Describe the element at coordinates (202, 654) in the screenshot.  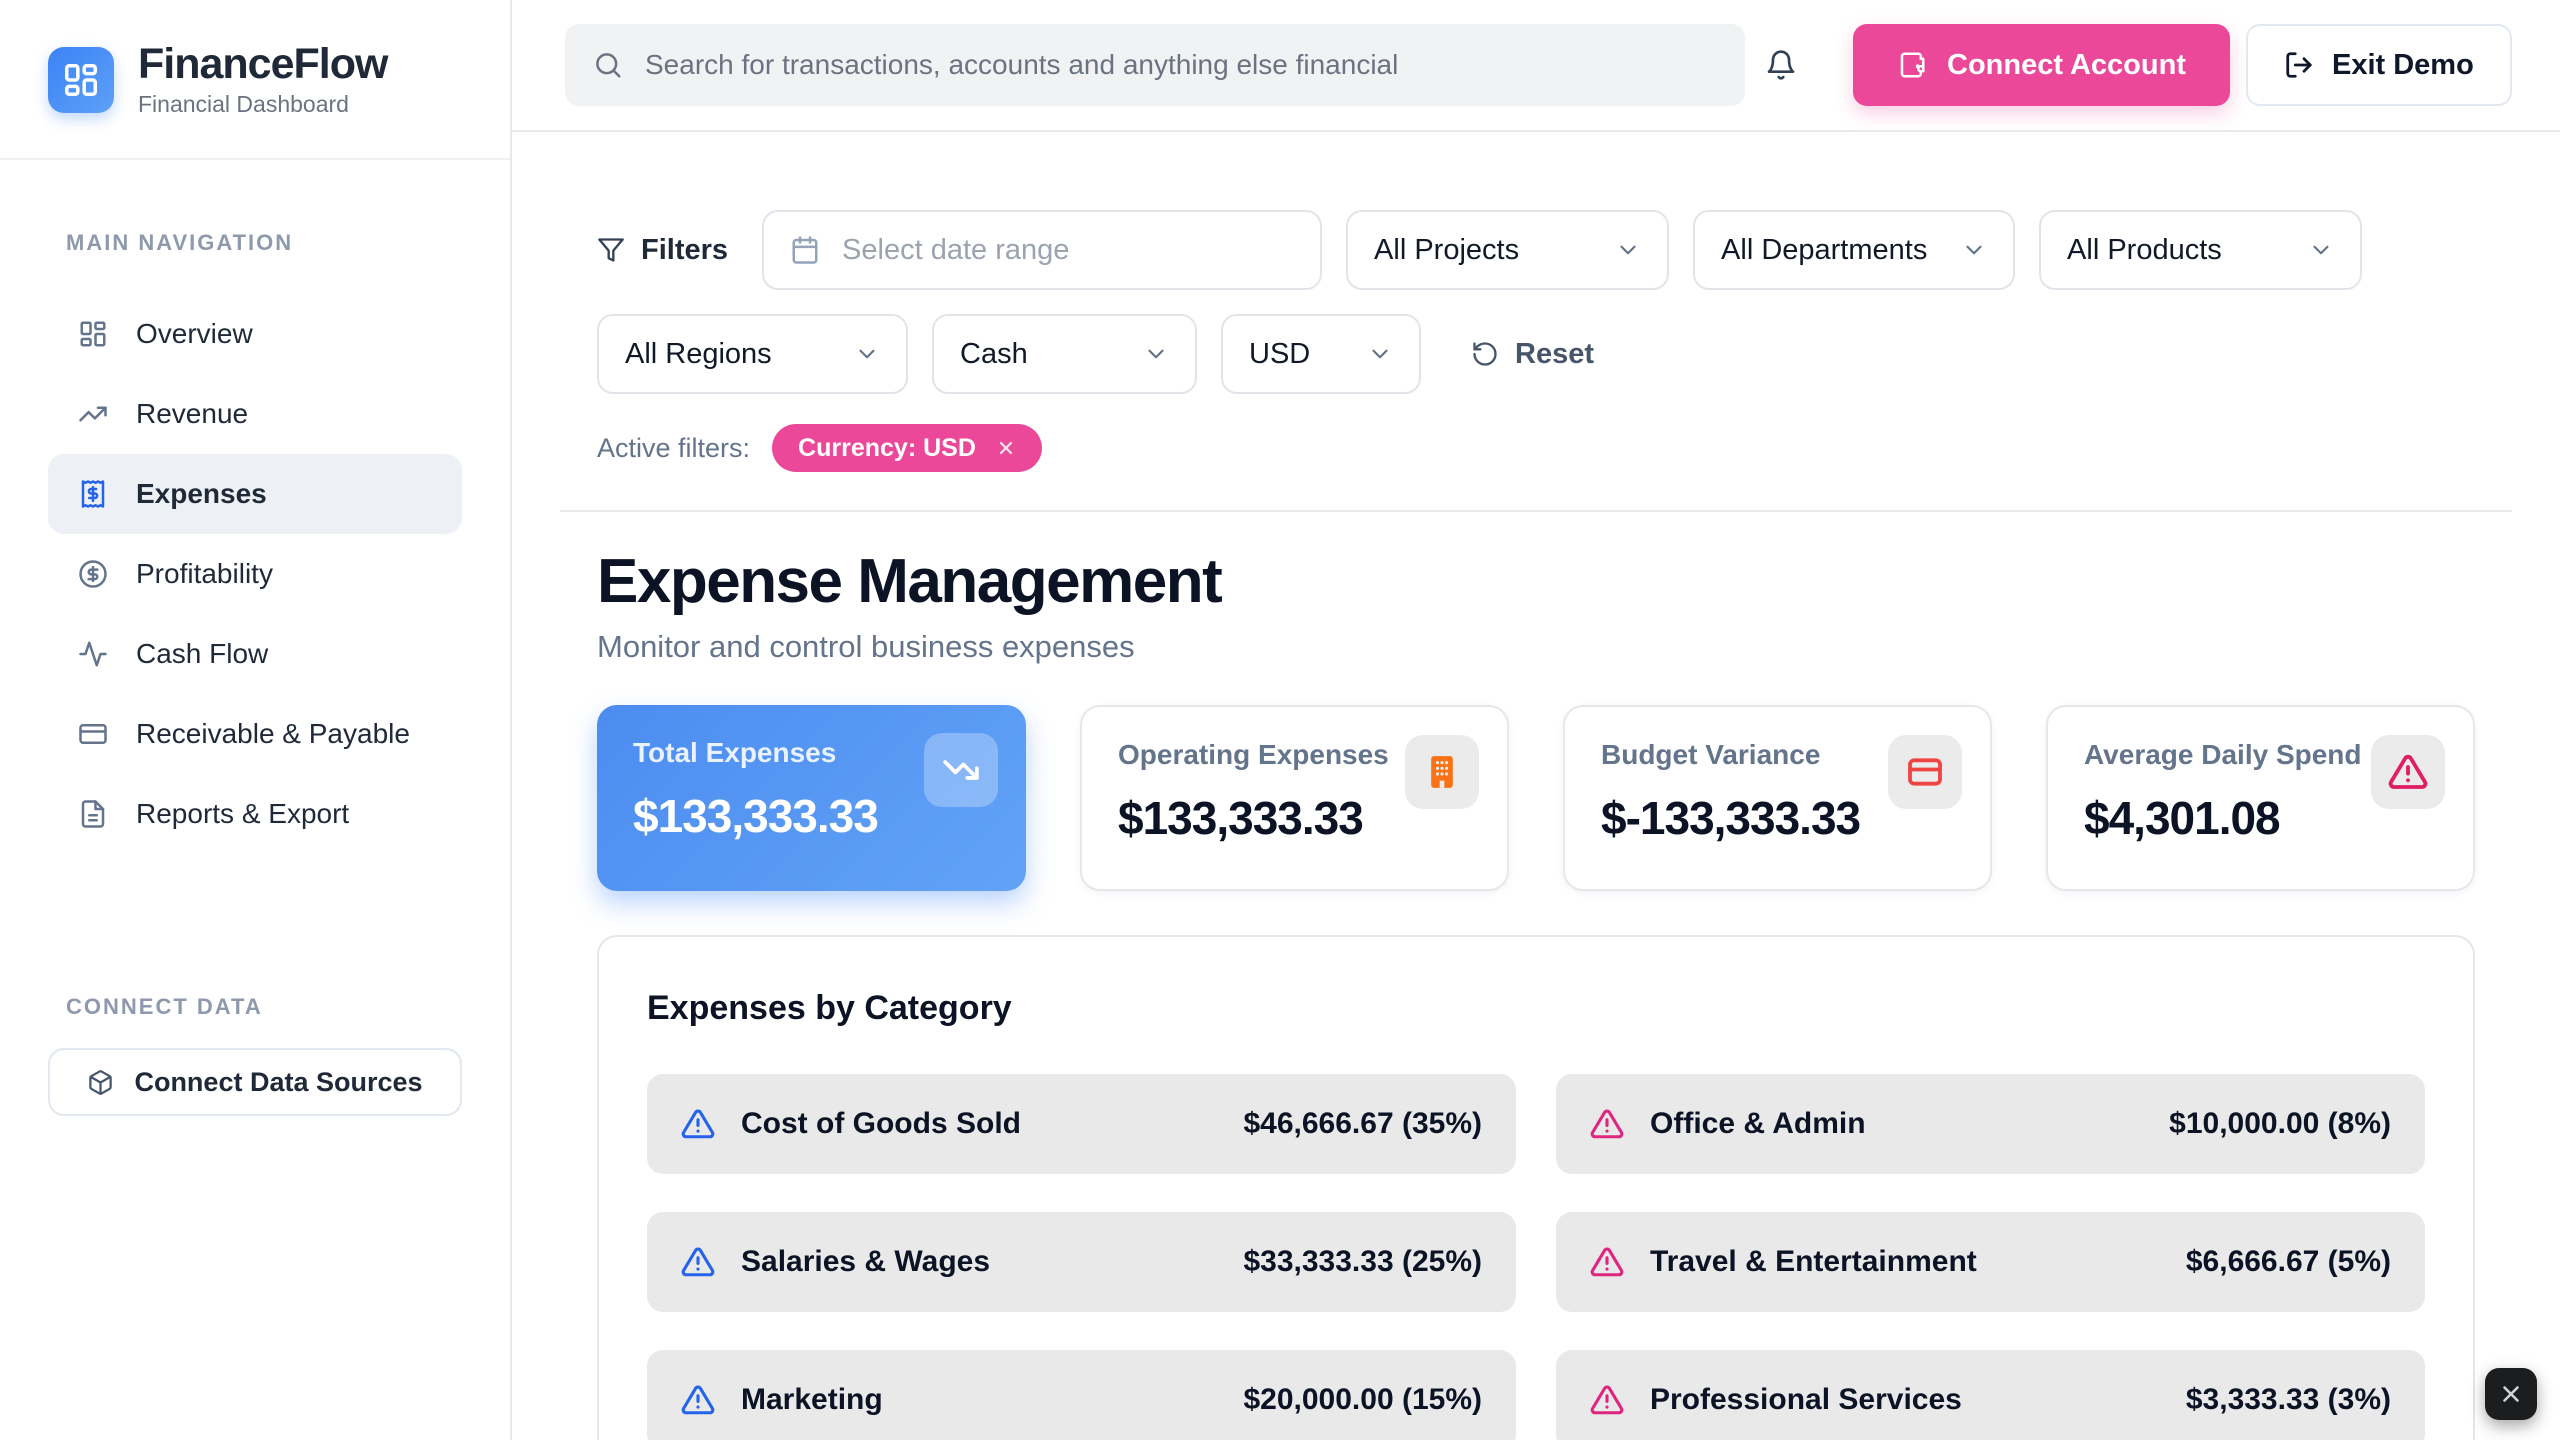
I see `sidebar-item-label: Cash Flow` at that location.